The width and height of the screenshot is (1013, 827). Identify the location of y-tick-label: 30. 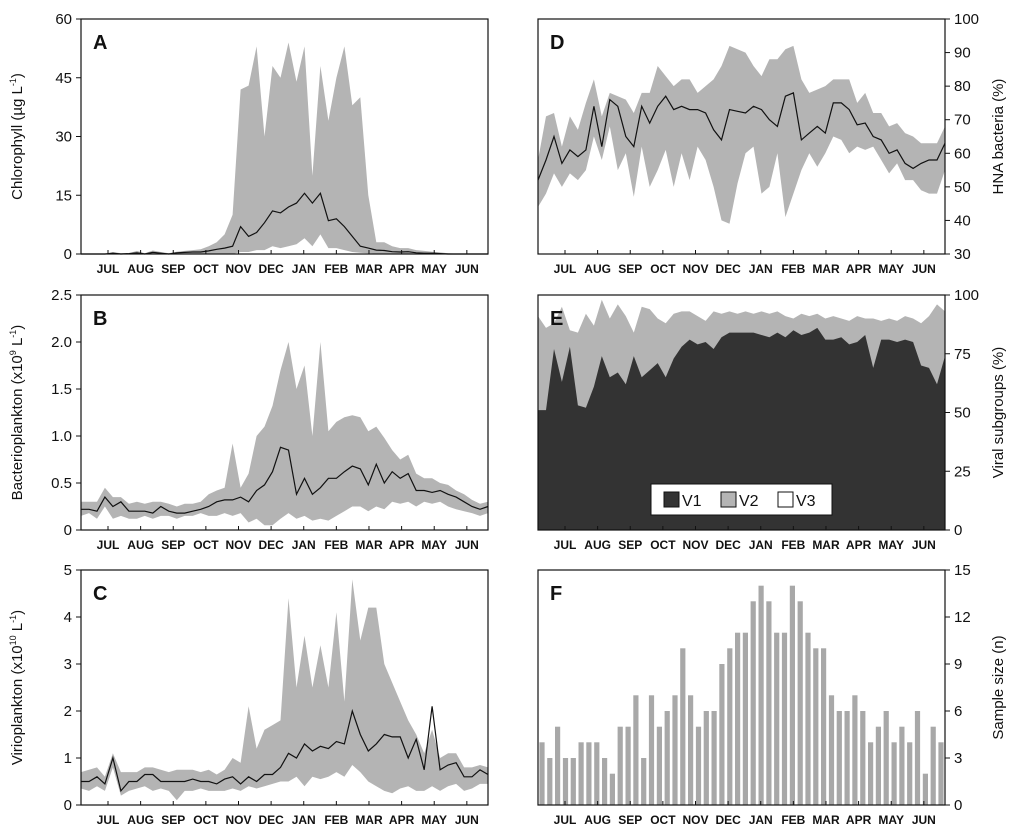
(962, 254).